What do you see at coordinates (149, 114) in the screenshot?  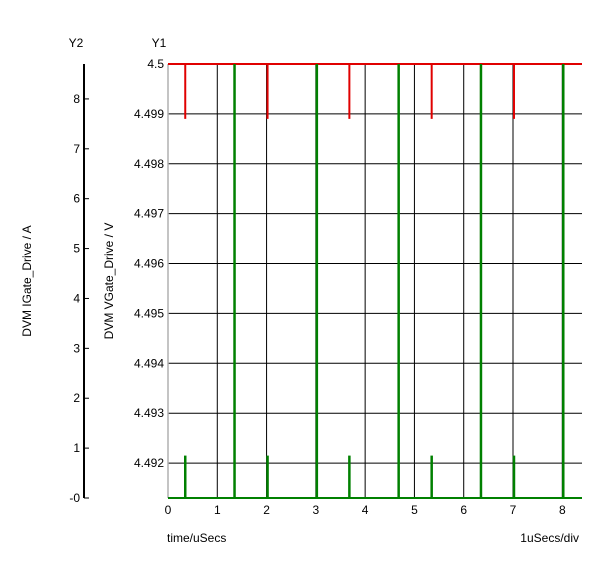 I see `y1-tick-label: 4.499` at bounding box center [149, 114].